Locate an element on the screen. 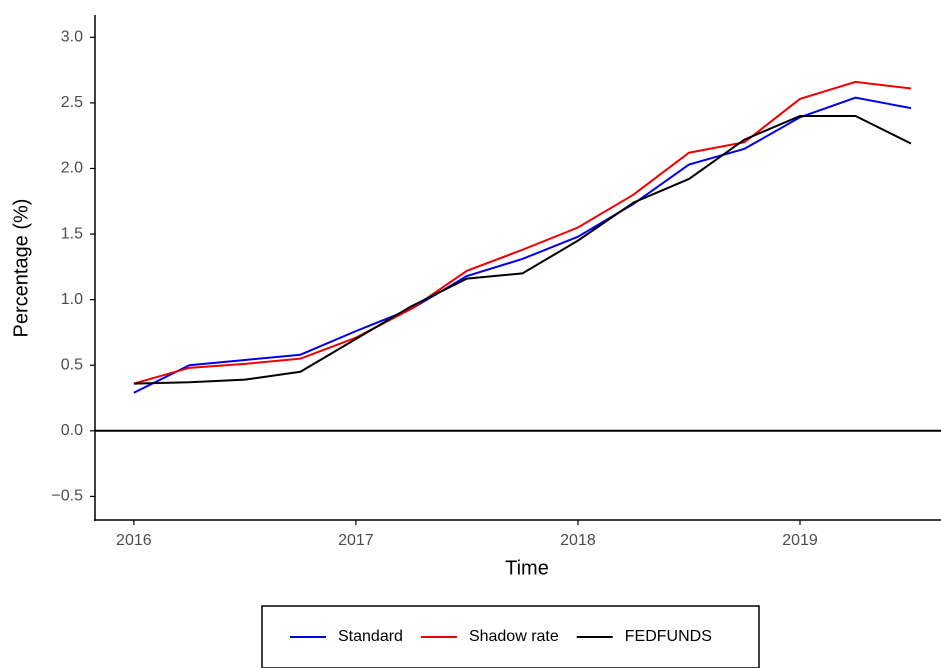 This screenshot has width=941, height=668. legend-label: Standard is located at coordinates (370, 636).